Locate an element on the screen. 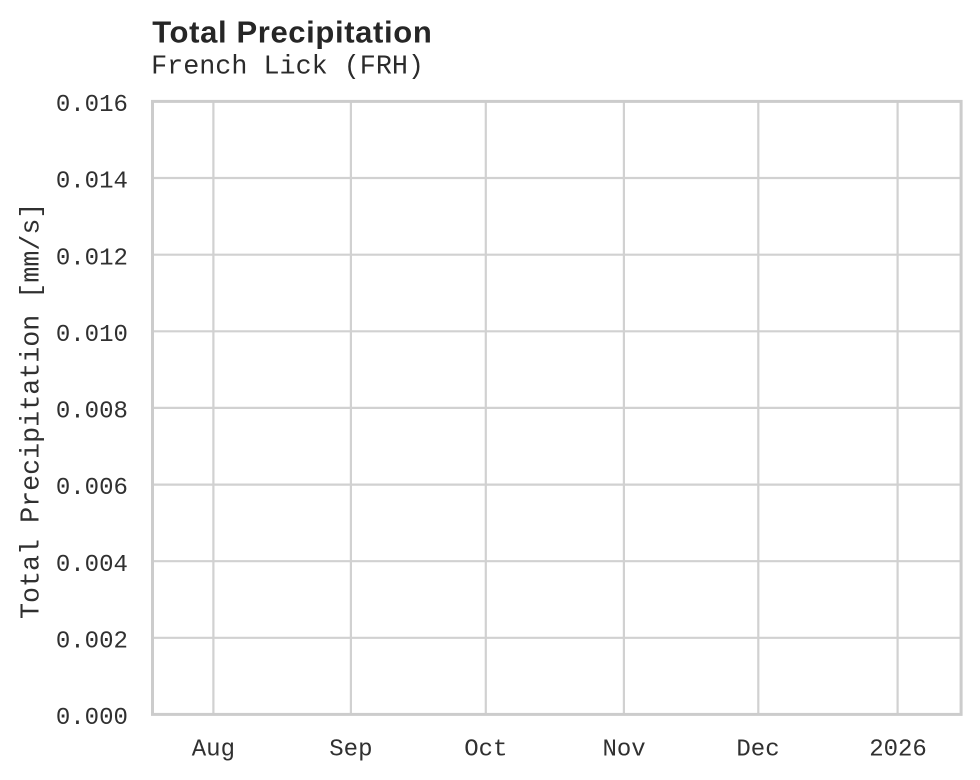  svg-text: 0.008 is located at coordinates (92, 412).